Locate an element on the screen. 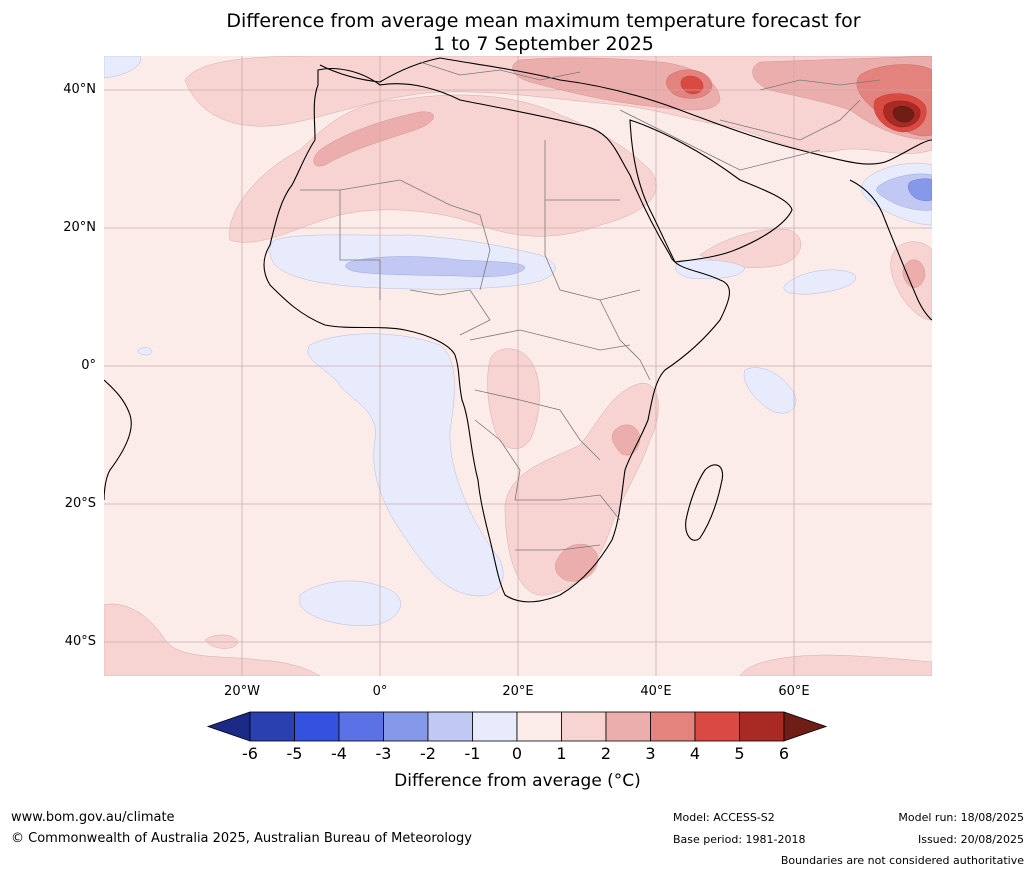 Image resolution: width=1035 pixels, height=873 pixels. colorbar-title: Difference from average (°C) is located at coordinates (517, 781).